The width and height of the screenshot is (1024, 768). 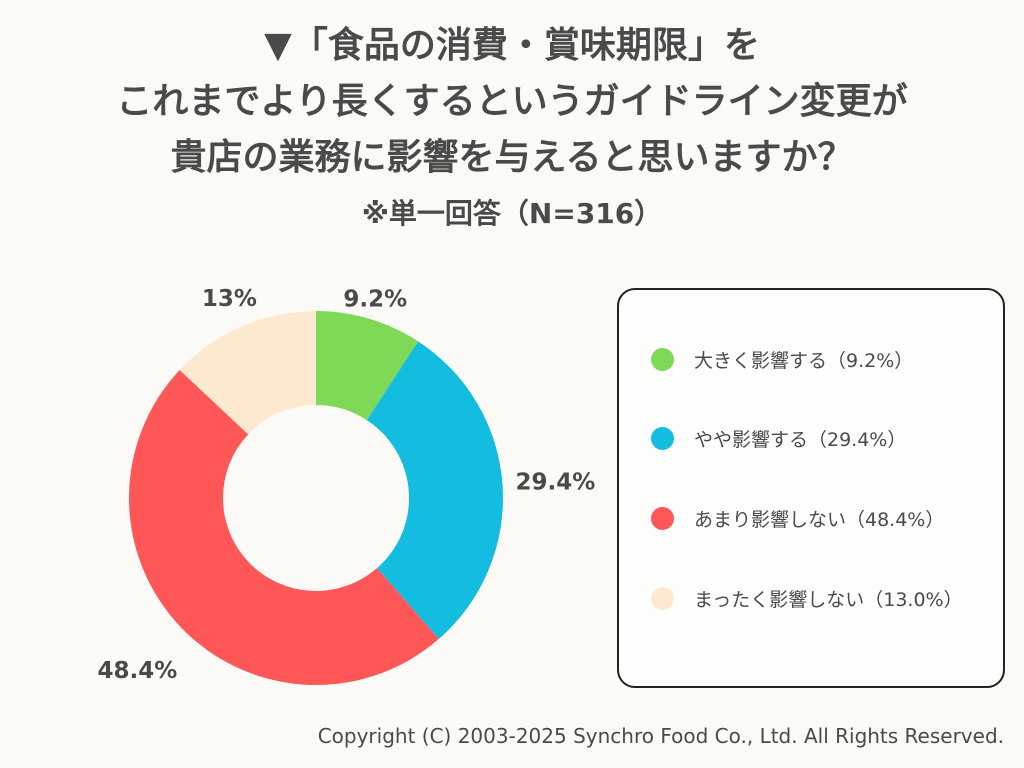 What do you see at coordinates (512, 45) in the screenshot?
I see `chart-title-line-1: ▼「食品の消費・賞味期限」を` at bounding box center [512, 45].